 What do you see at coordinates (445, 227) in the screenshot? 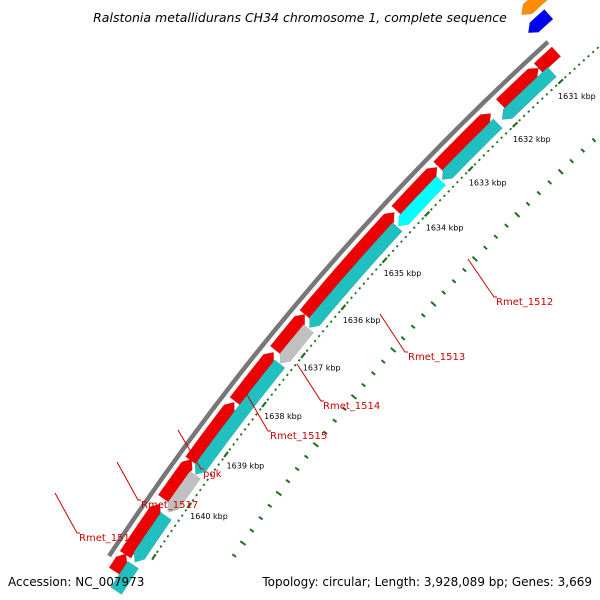
I see `ruler-label: 1634 kbp` at bounding box center [445, 227].